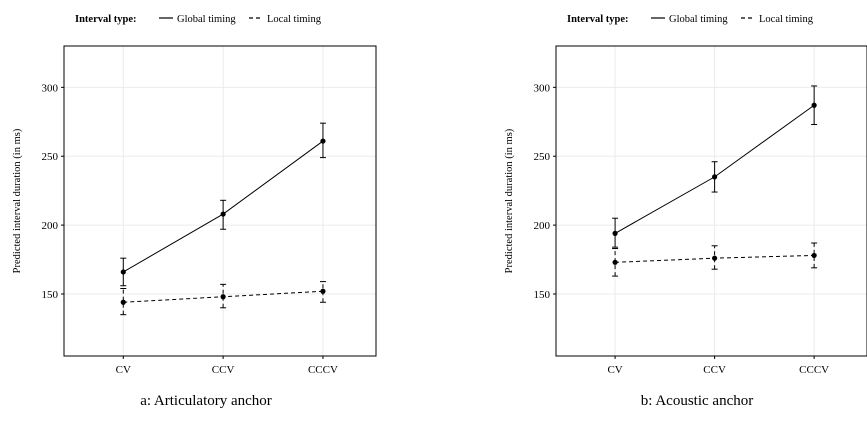 This screenshot has width=867, height=439. I want to click on panel-caption: a: Articulatory anchor, so click(206, 401).